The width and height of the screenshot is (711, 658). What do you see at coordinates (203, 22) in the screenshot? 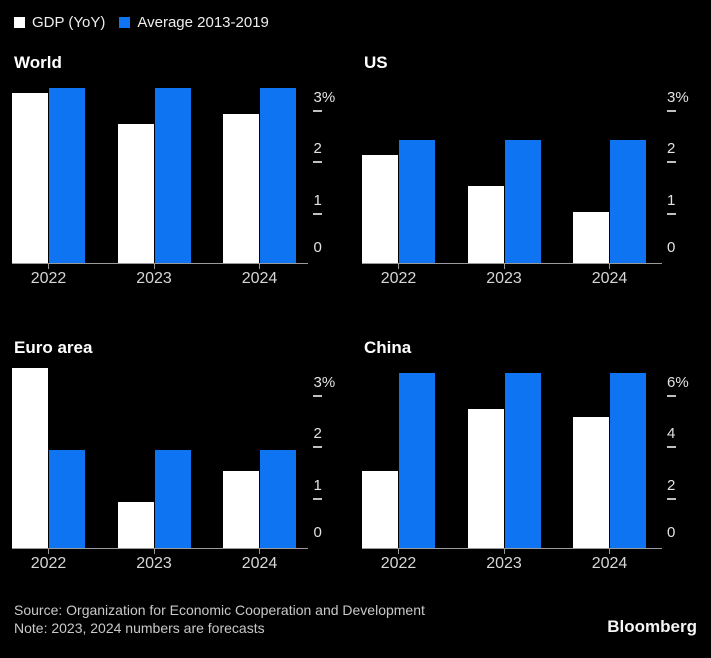
I see `legend-label-average: Average 2013-2019` at bounding box center [203, 22].